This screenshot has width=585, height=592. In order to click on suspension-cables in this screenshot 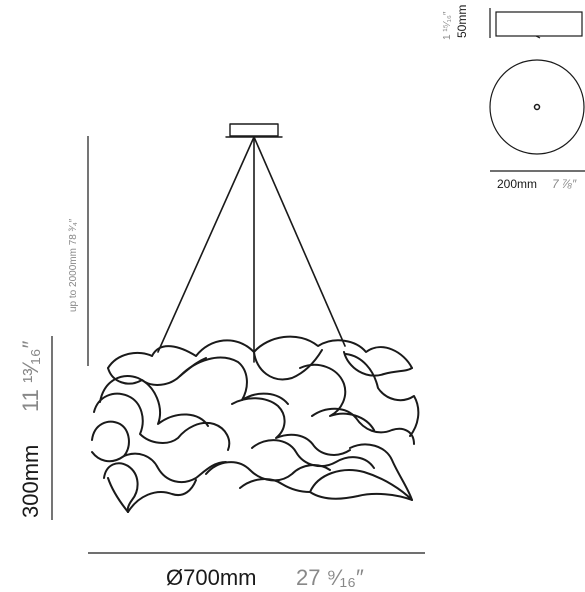, I will do `click(251, 249)`.